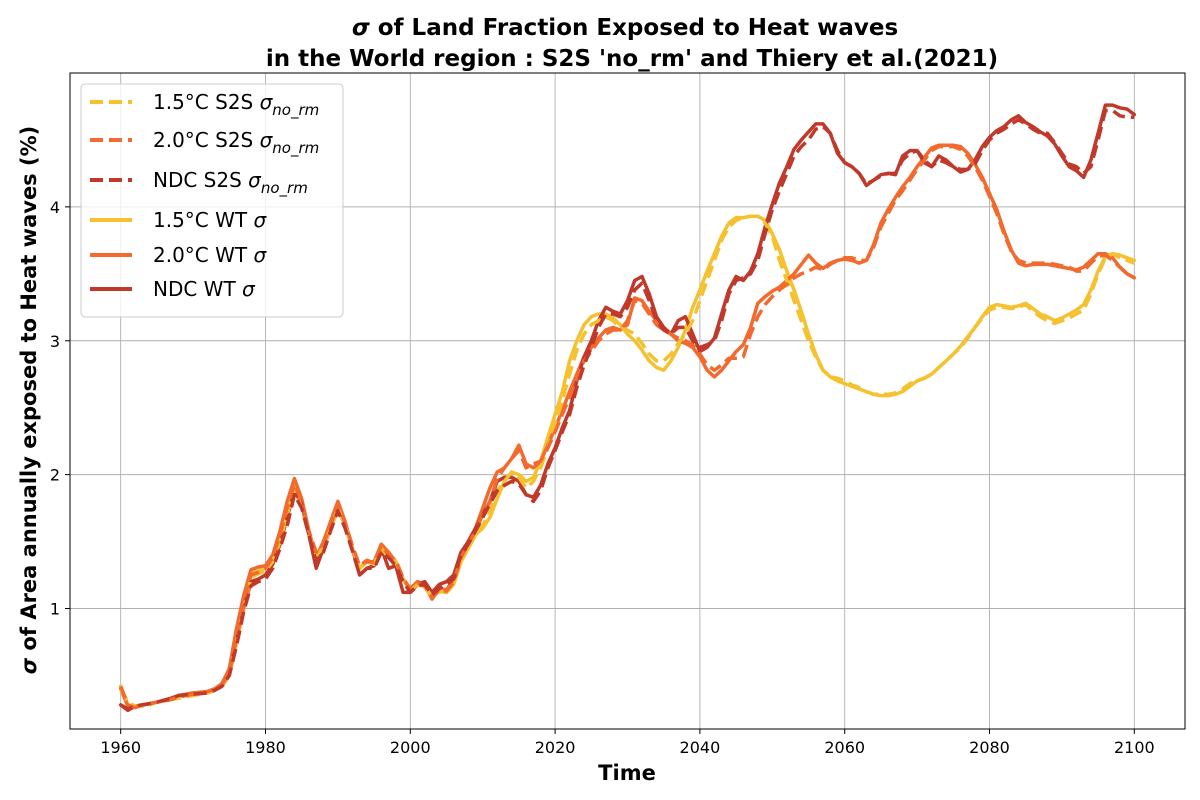 The width and height of the screenshot is (1200, 800). Describe the element at coordinates (265, 747) in the screenshot. I see `x-tick-label: 1980` at that location.